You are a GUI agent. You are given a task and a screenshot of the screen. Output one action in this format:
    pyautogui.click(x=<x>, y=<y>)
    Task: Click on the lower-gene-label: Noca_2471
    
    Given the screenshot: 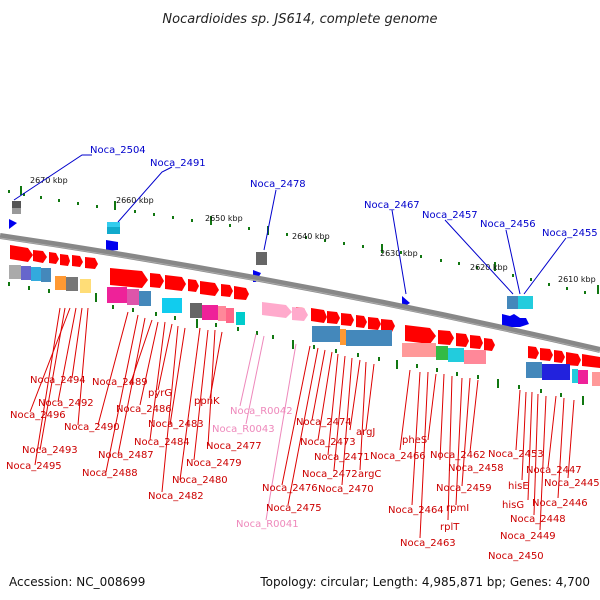 What is the action you would take?
    pyautogui.click(x=342, y=457)
    